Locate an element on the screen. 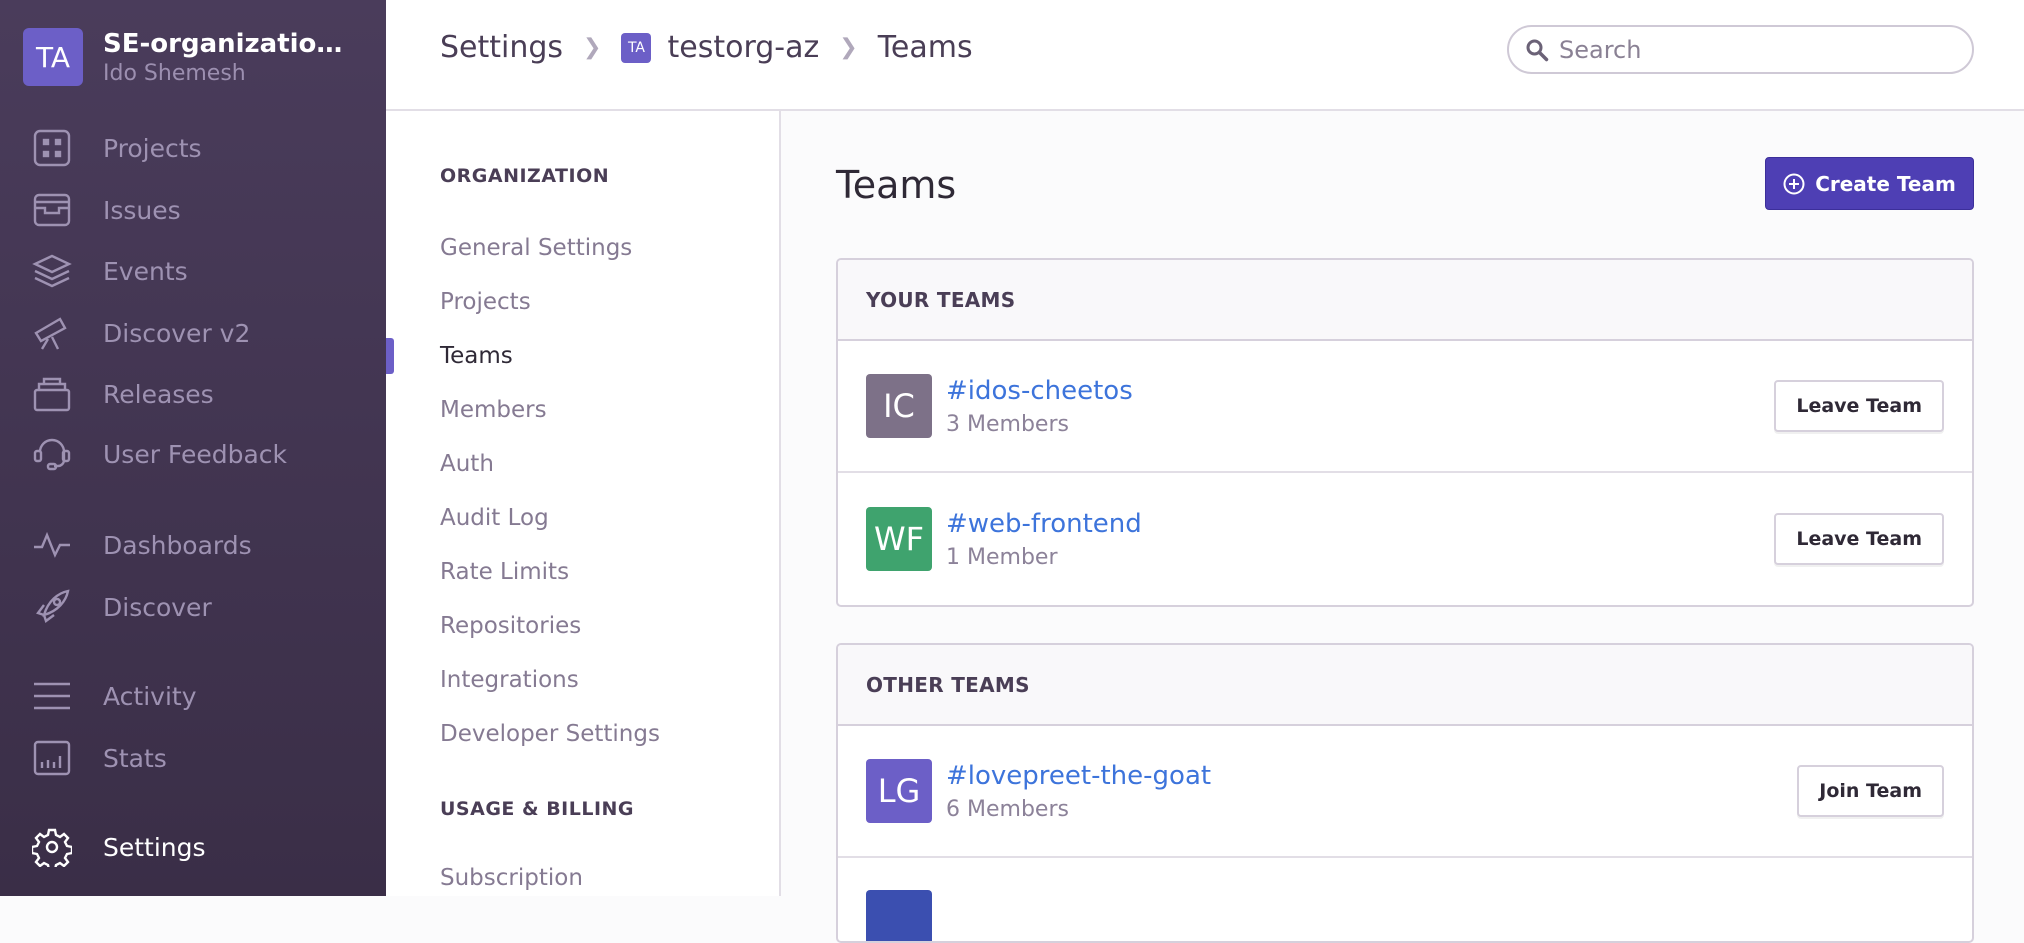 The image size is (2024, 943). layers-icon is located at coordinates (52, 271).